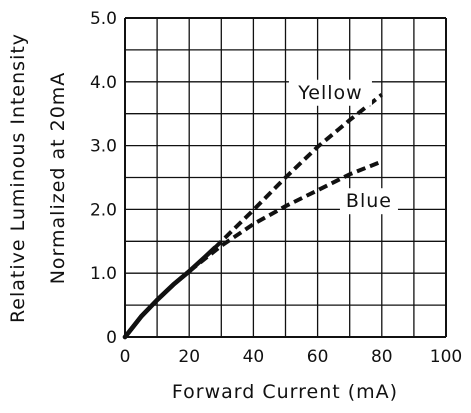  What do you see at coordinates (382, 357) in the screenshot?
I see `x-tick-label: 80` at bounding box center [382, 357].